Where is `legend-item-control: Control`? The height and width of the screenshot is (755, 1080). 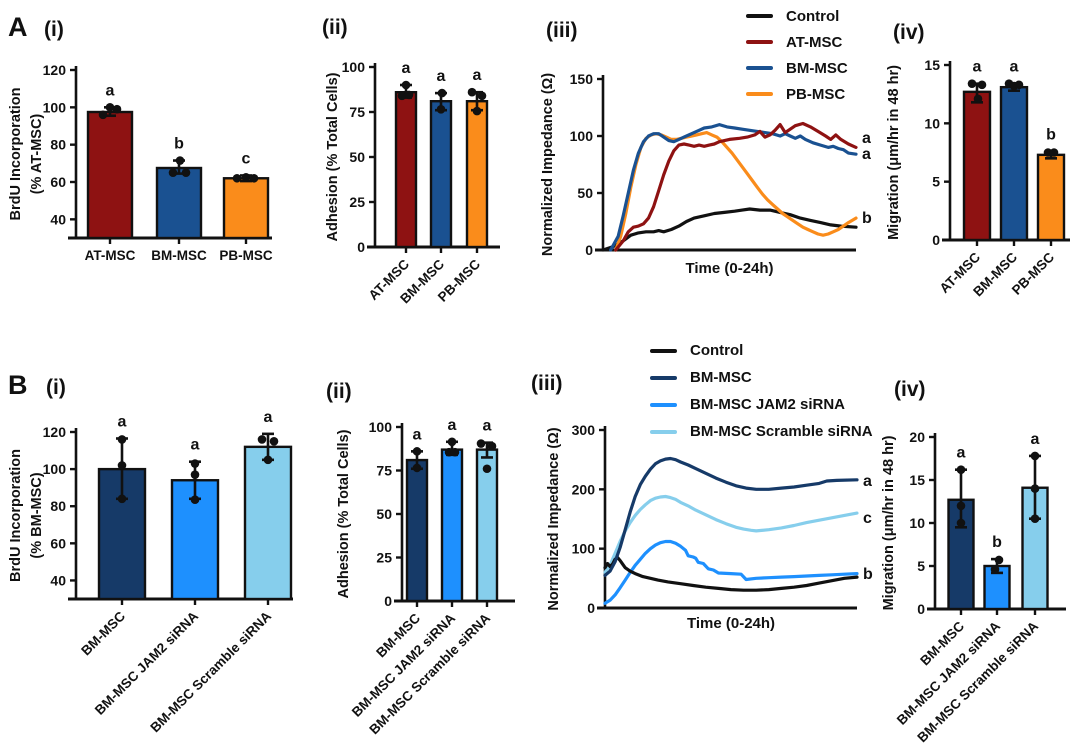
legend-item-control: Control is located at coordinates (797, 16).